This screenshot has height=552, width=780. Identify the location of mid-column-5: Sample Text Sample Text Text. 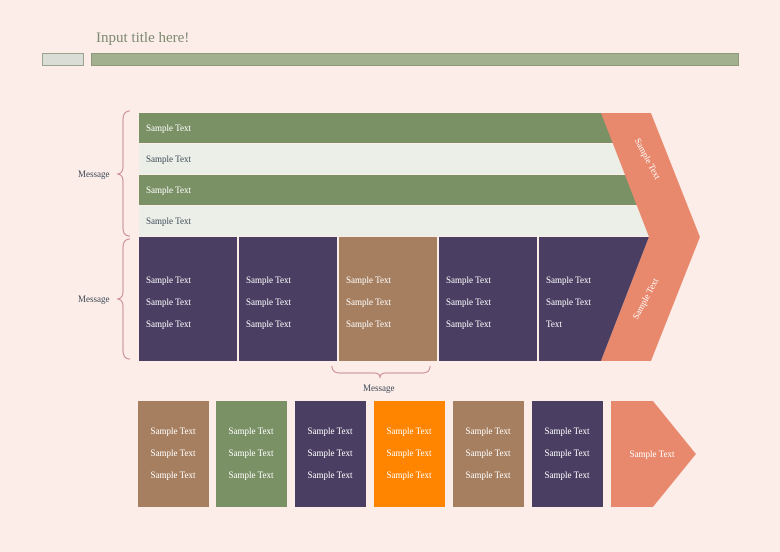
(594, 299).